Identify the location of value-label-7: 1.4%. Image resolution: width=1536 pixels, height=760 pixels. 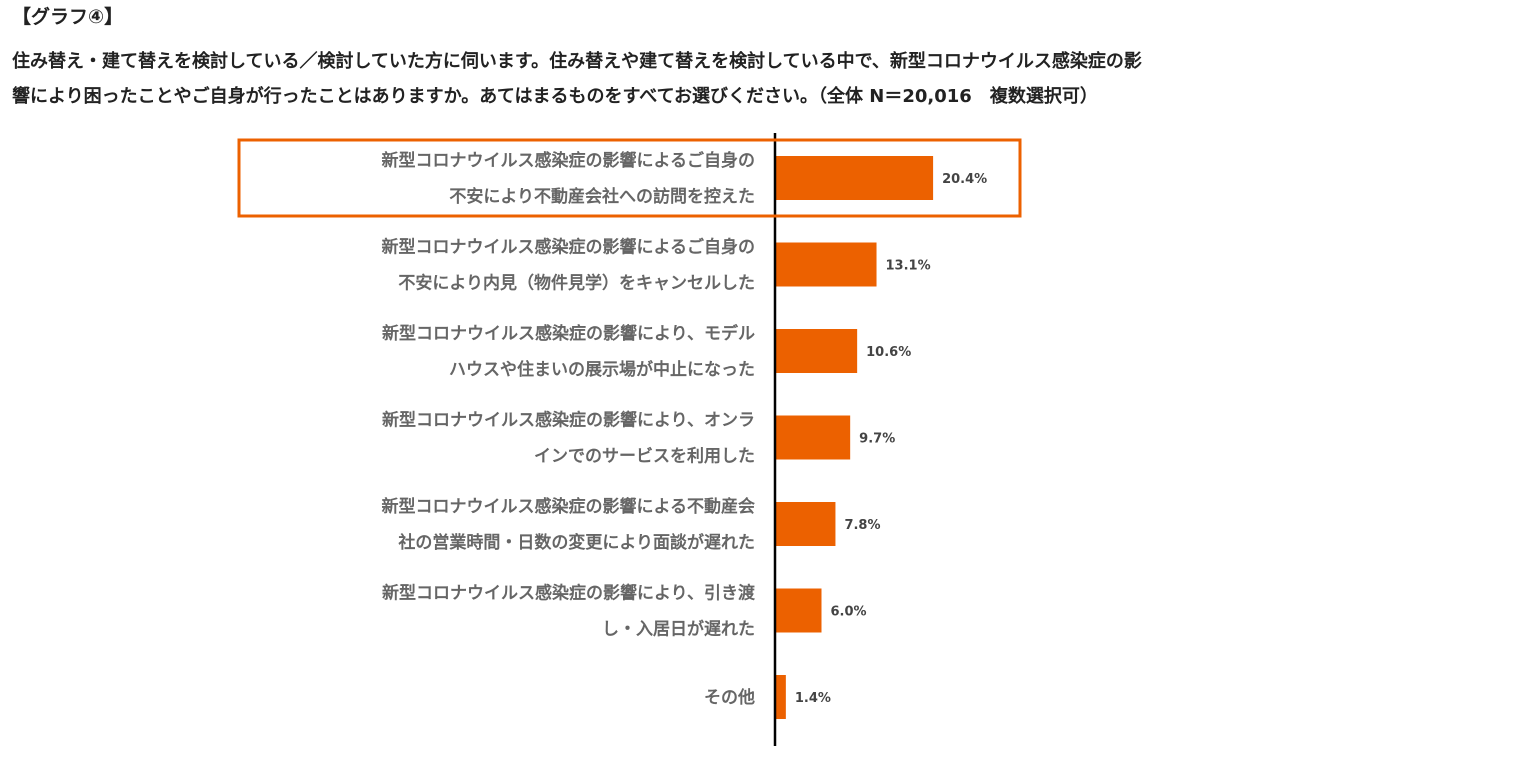
(813, 698).